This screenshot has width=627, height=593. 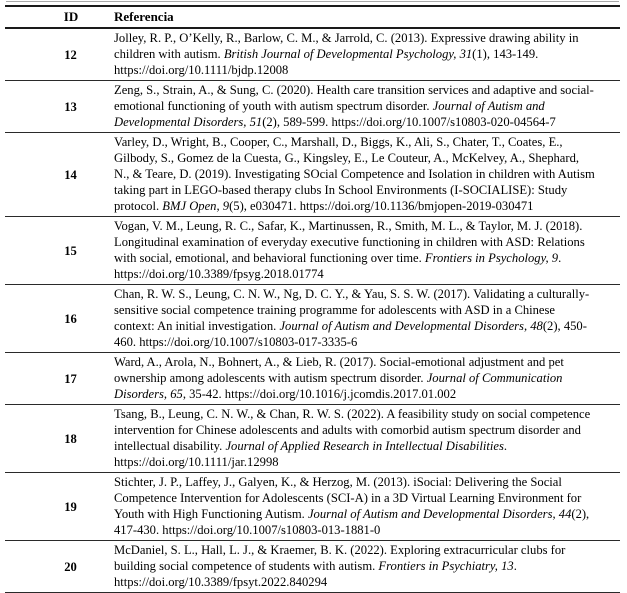 I want to click on reference-id-cell: 14, so click(x=58, y=174).